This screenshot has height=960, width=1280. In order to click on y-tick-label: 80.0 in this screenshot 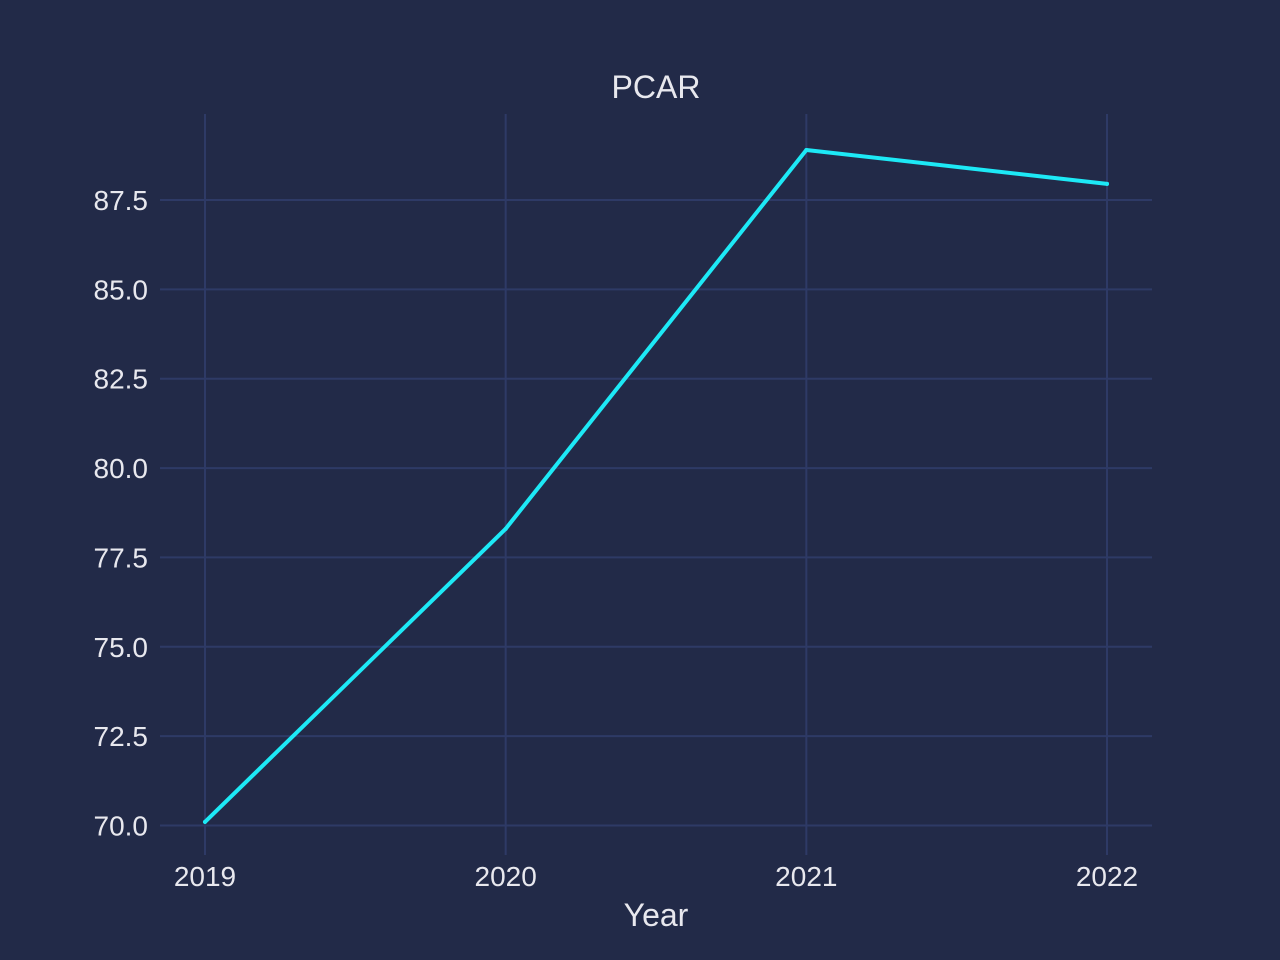, I will do `click(121, 468)`.